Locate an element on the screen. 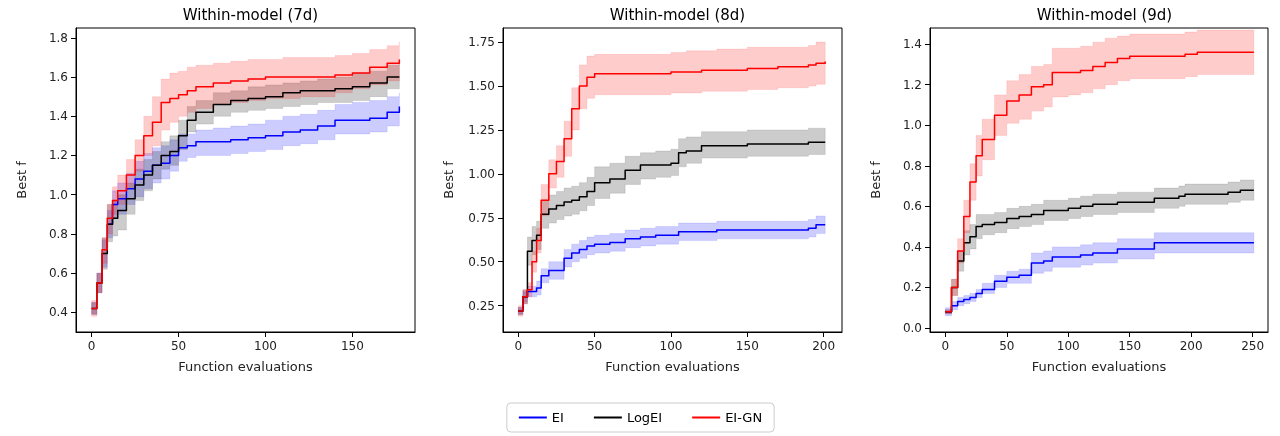 The image size is (1280, 436). chart-title: Within-model (7d) is located at coordinates (250, 14).